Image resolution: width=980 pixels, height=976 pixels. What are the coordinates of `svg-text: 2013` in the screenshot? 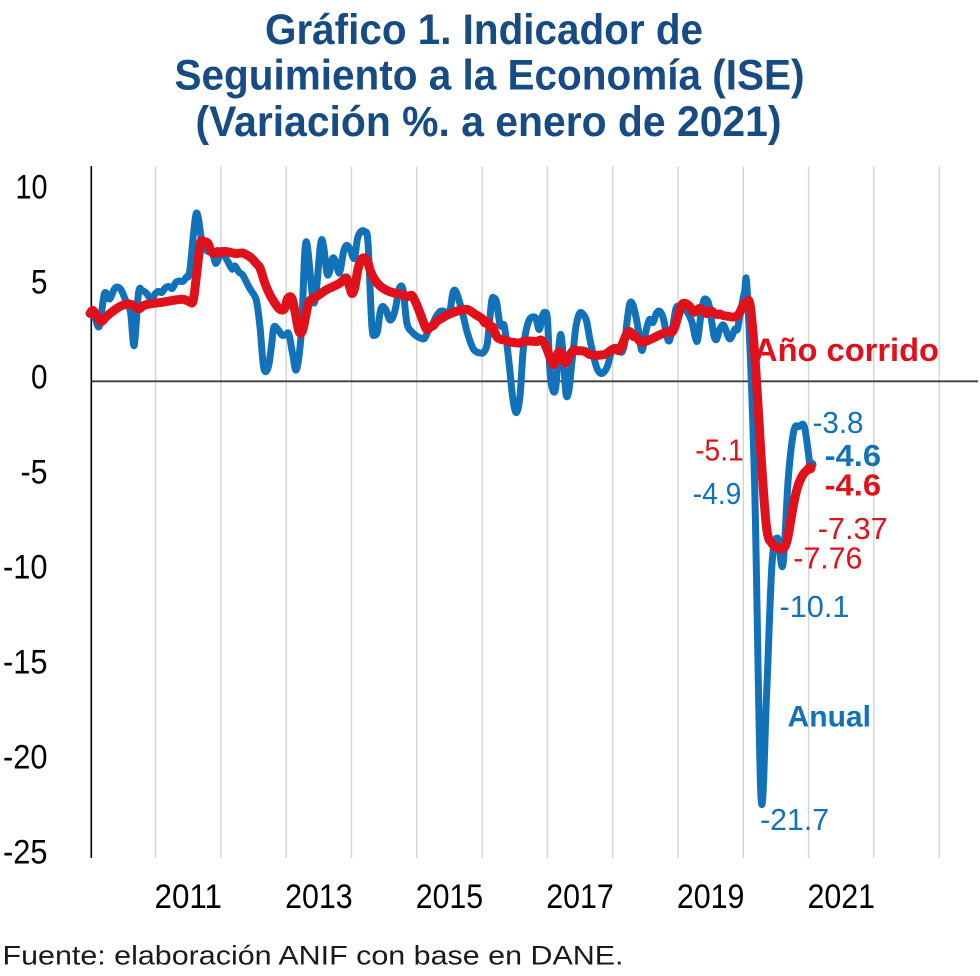 It's located at (319, 897).